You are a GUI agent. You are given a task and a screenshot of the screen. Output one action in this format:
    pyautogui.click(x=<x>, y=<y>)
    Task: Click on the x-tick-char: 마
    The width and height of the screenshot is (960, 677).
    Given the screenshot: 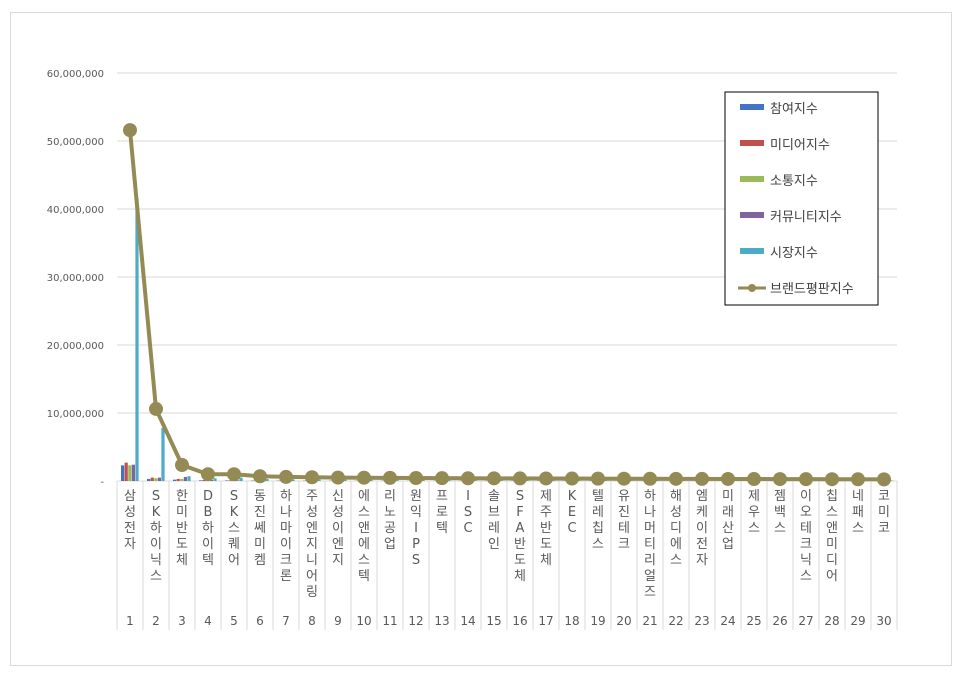 What is the action you would take?
    pyautogui.click(x=286, y=528)
    